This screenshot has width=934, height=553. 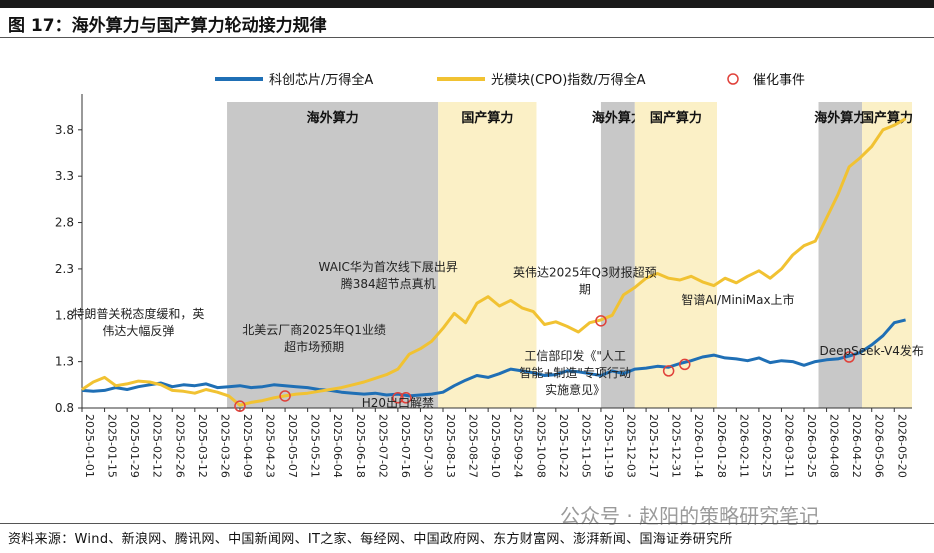 What do you see at coordinates (247, 446) in the screenshot?
I see `x-tick-label: 2025-04-09` at bounding box center [247, 446].